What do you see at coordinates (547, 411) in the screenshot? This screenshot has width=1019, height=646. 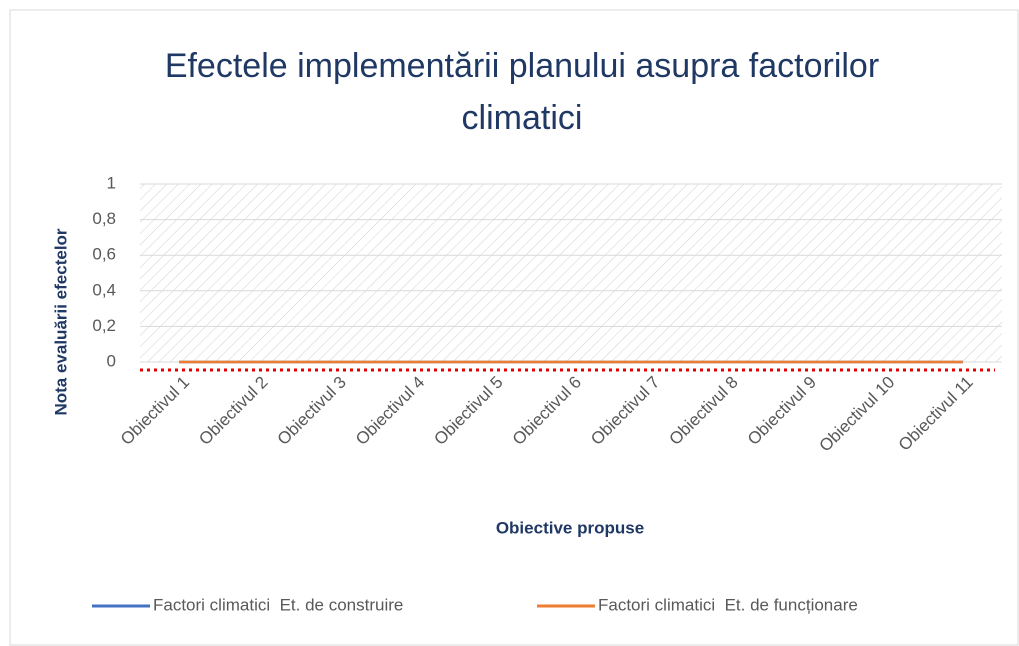 I see `x-tick-label: Obiectivul 6` at bounding box center [547, 411].